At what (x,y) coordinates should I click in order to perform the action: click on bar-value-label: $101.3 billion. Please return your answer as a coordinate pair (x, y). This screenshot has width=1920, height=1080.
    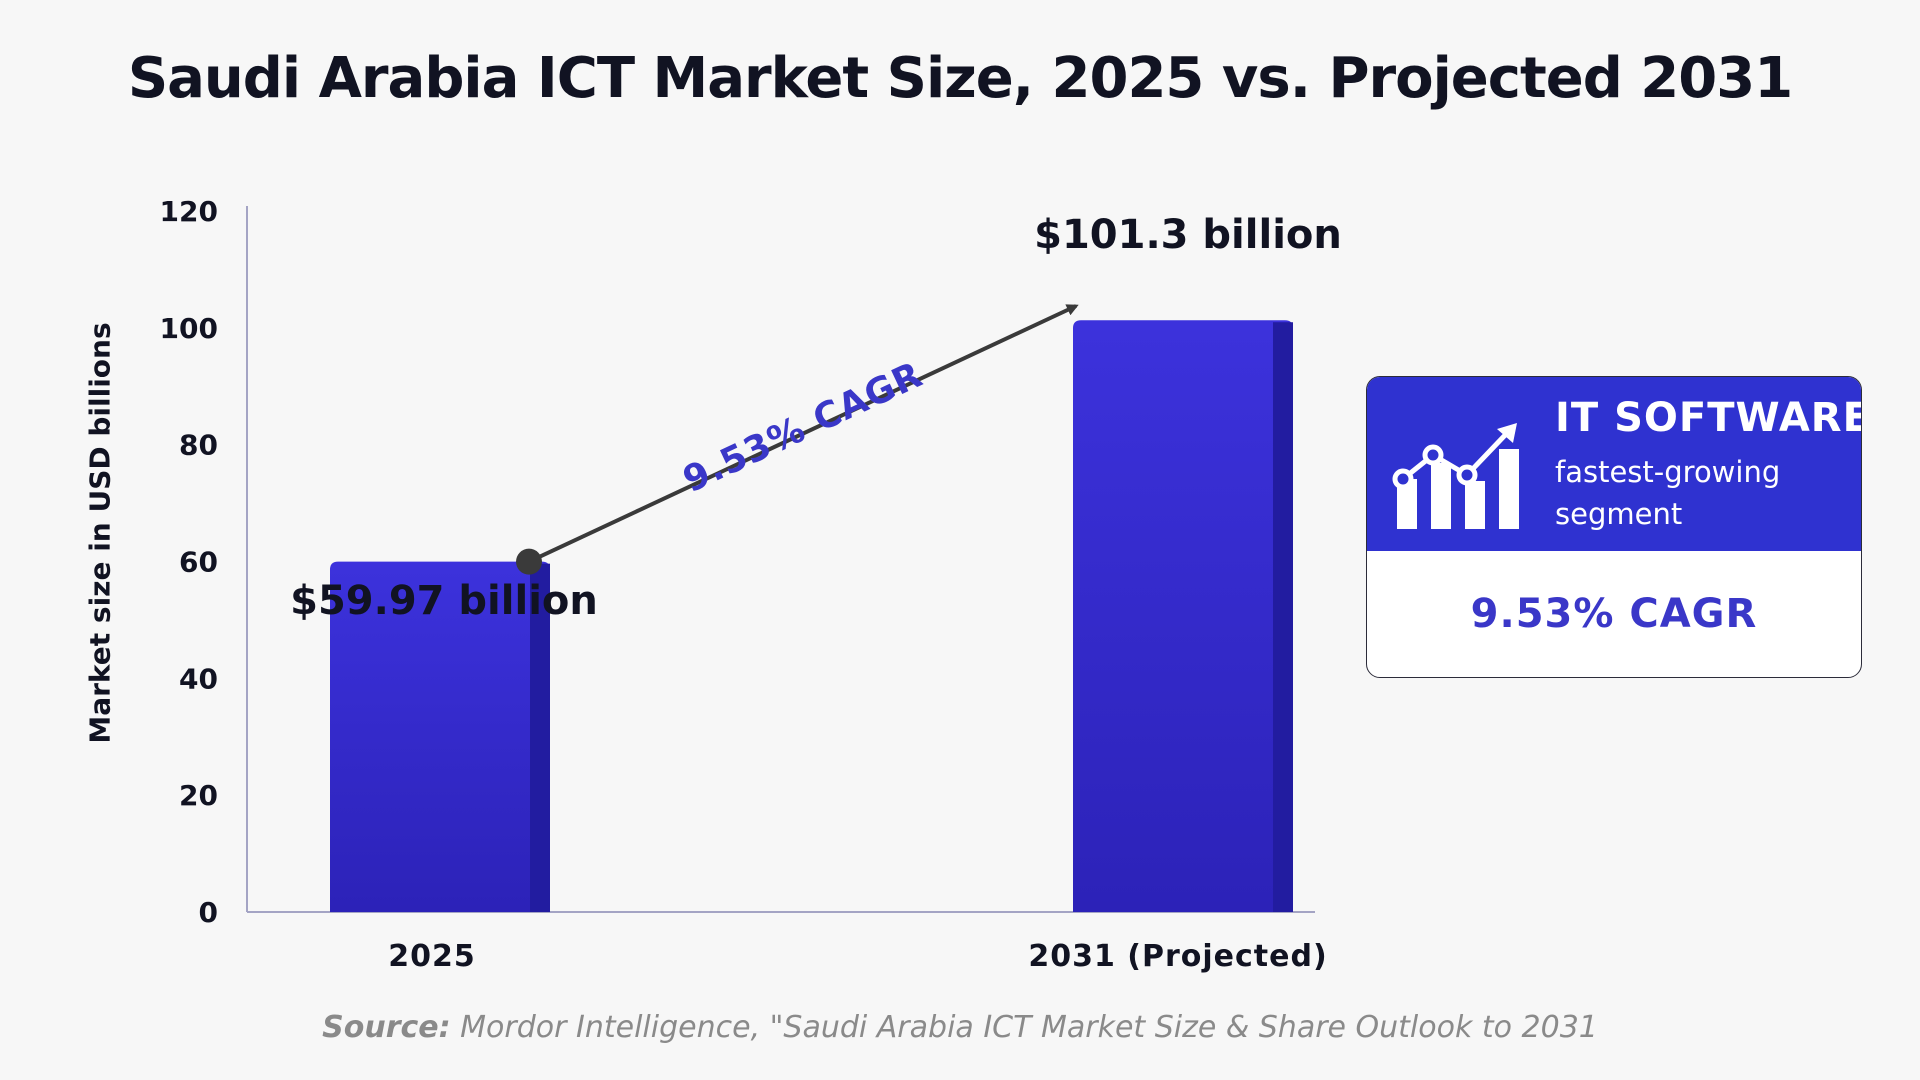
    Looking at the image, I should click on (1188, 235).